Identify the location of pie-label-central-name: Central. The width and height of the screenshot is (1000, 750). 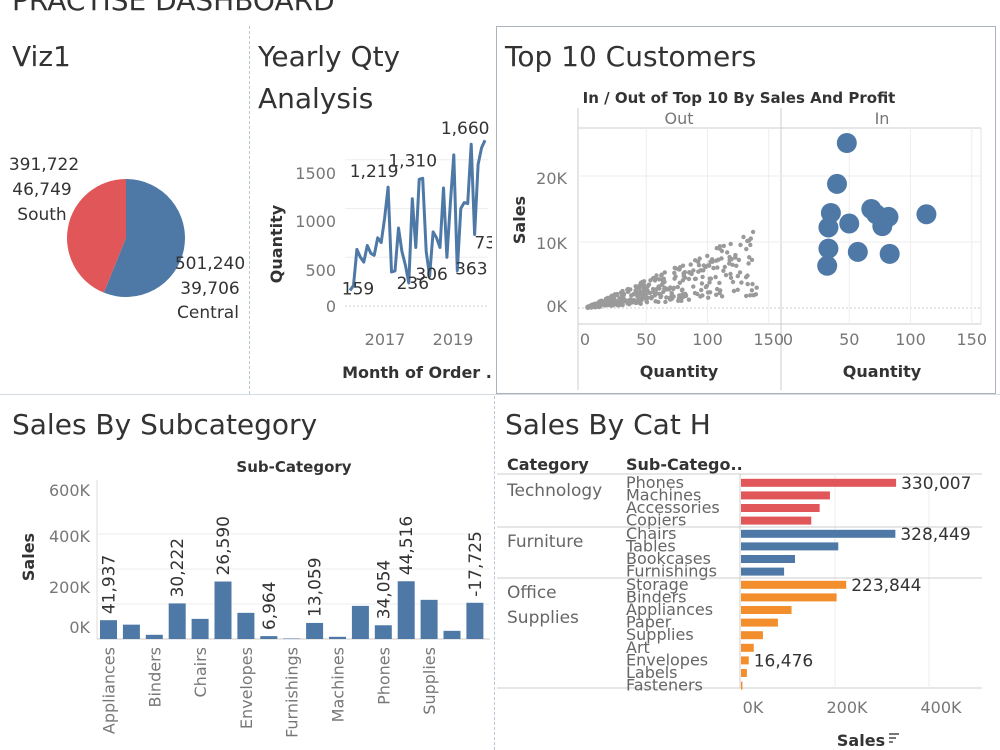
(208, 313).